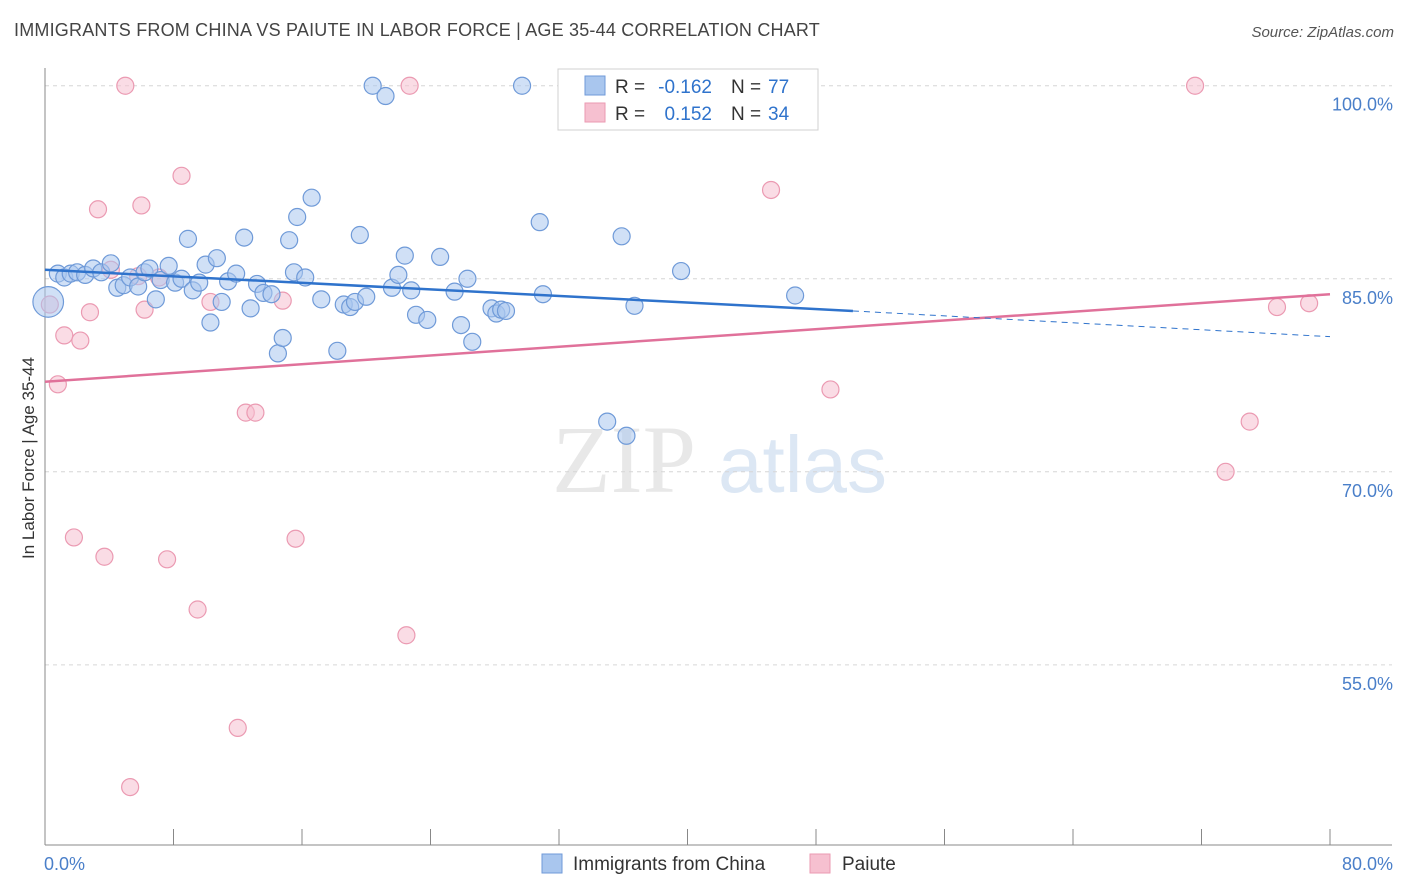  I want to click on china-trend-extension, so click(1091, 324).